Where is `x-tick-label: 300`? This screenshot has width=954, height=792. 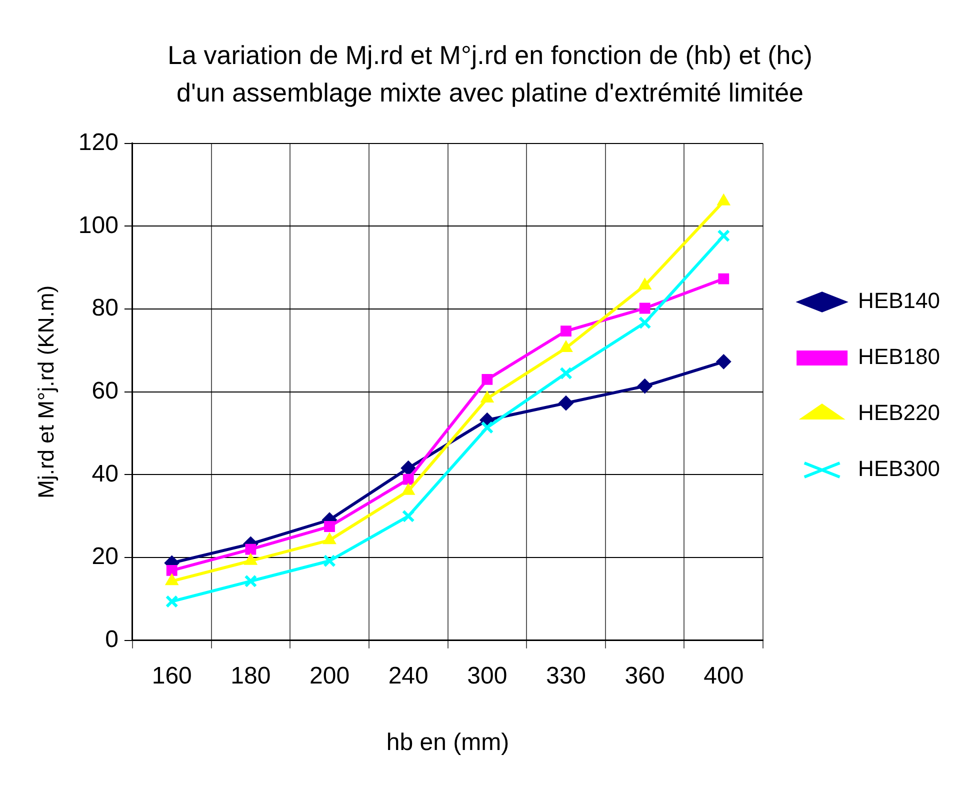
x-tick-label: 300 is located at coordinates (487, 676).